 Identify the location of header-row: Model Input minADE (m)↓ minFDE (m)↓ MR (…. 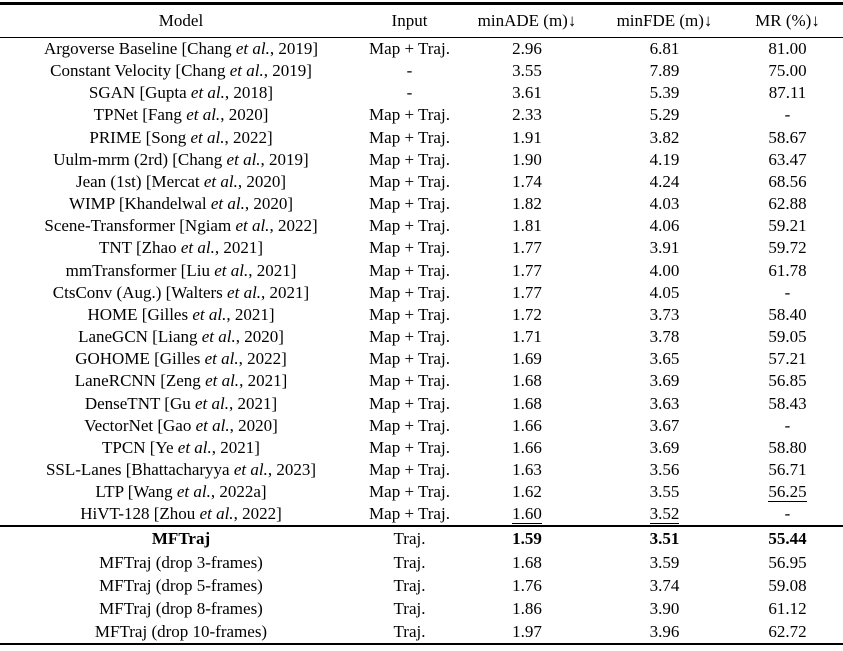
(421, 20).